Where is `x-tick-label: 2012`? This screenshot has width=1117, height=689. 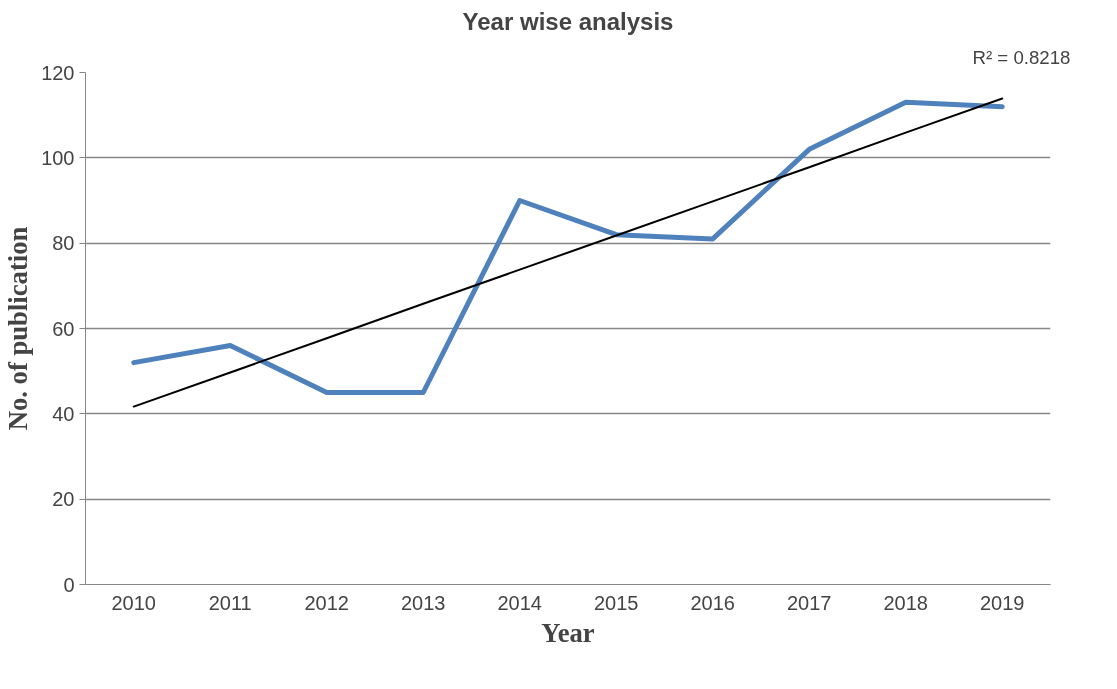
x-tick-label: 2012 is located at coordinates (326, 602).